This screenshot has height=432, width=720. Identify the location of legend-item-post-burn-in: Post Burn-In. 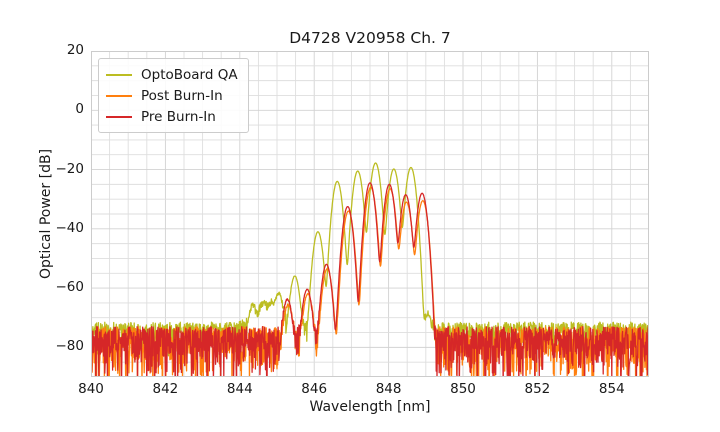
(172, 95).